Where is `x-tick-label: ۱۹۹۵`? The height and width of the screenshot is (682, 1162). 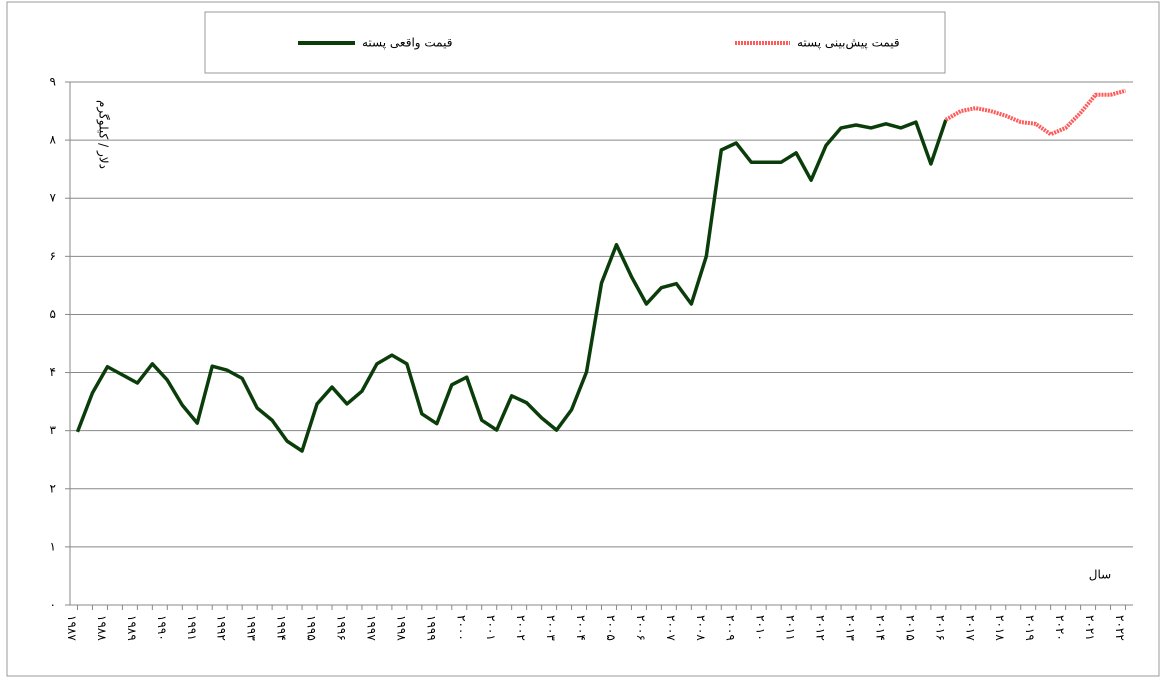
x-tick-label: ۱۹۹۵ is located at coordinates (312, 628).